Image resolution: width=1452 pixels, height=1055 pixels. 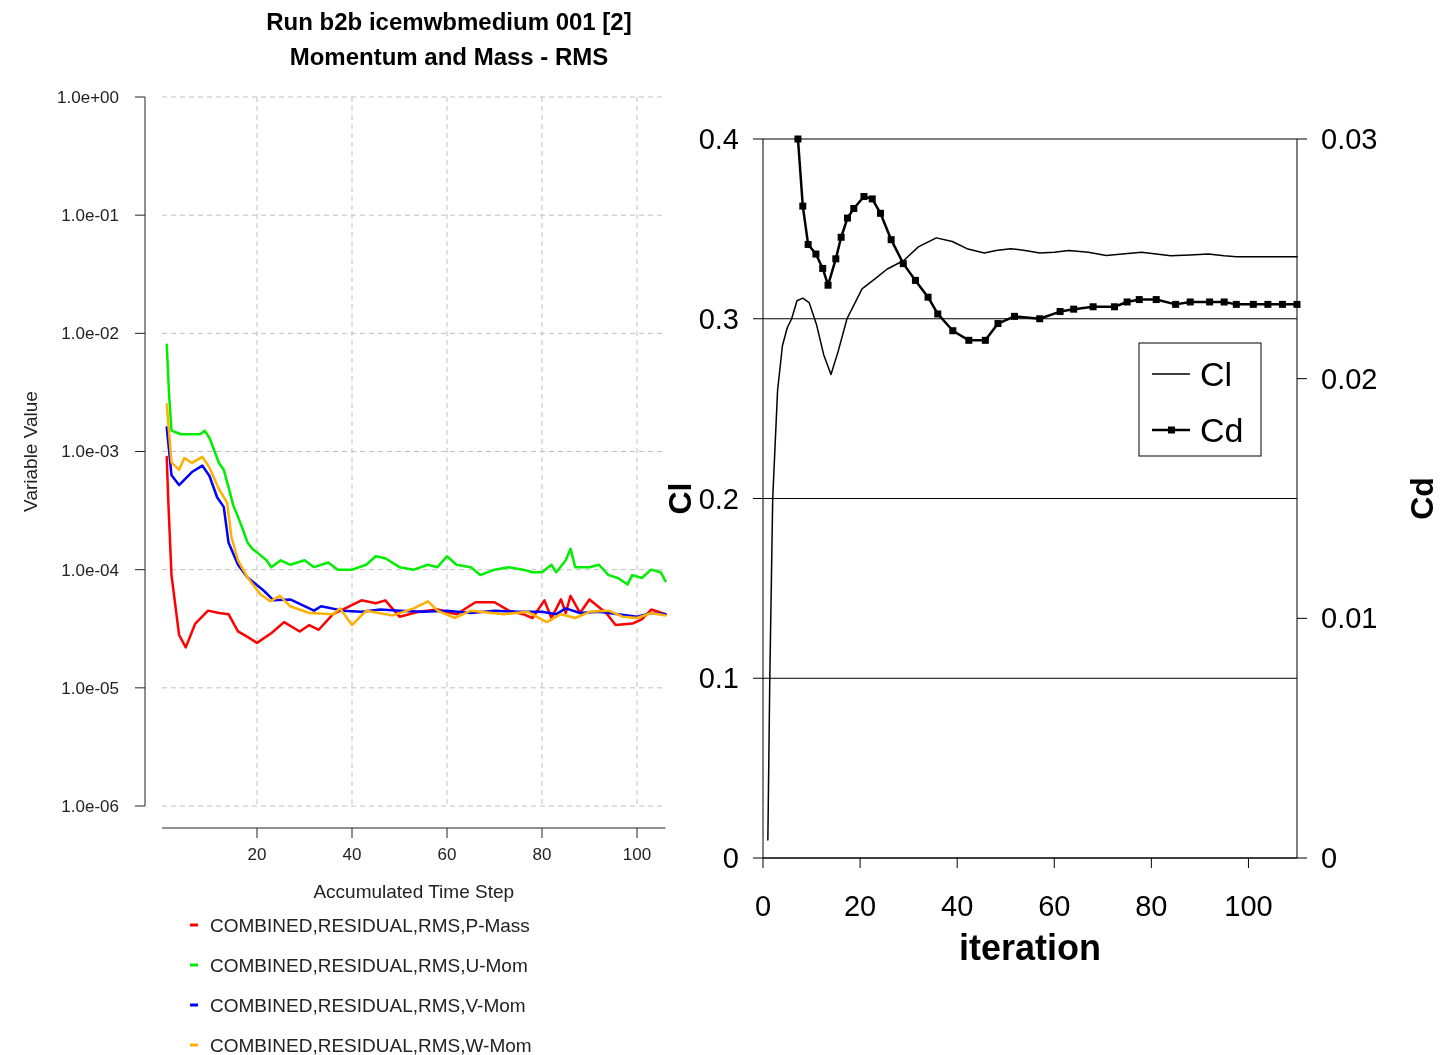 I want to click on y-tick-label: 1.0e+00, so click(x=88, y=97).